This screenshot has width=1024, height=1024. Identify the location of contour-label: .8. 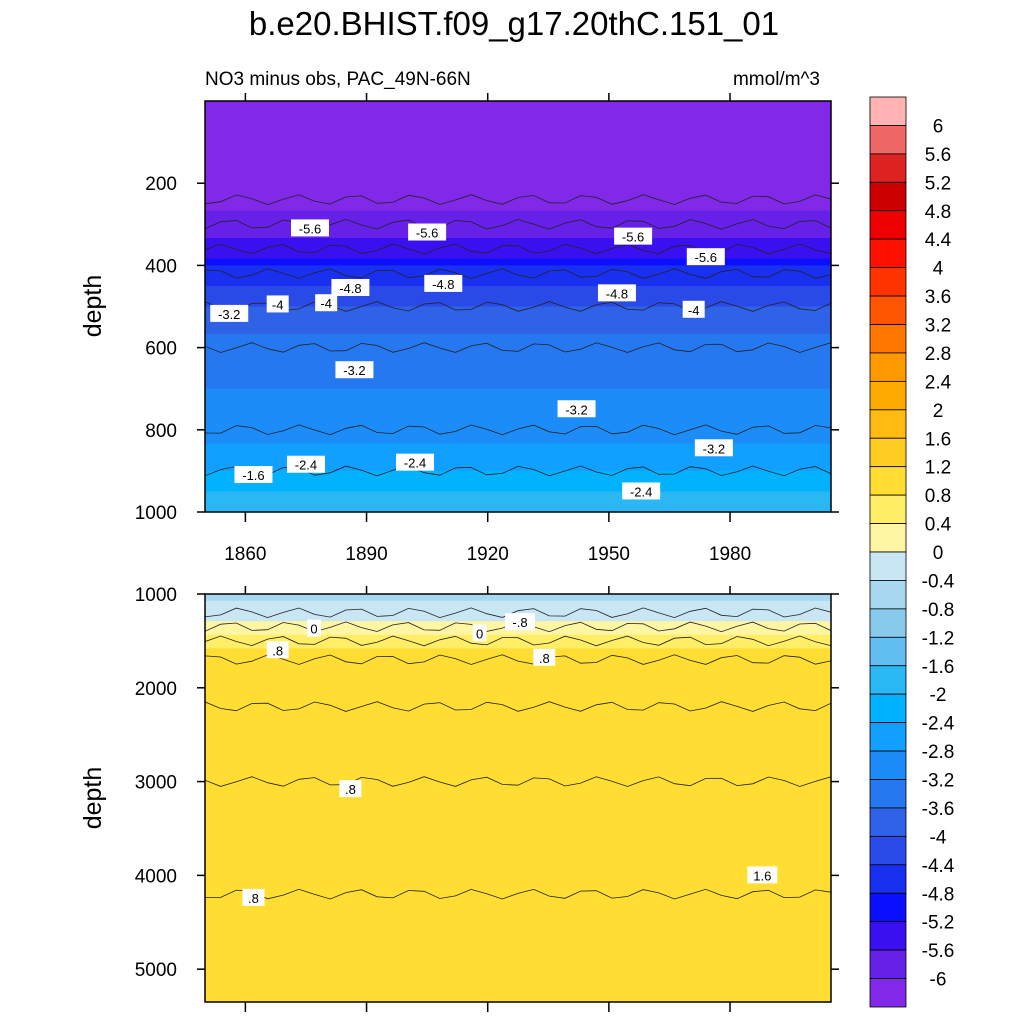
(350, 789).